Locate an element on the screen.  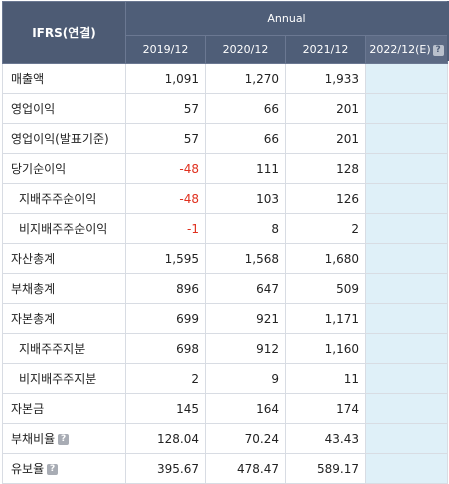
table-row: 매출액 1,091 1,270 1,933 is located at coordinates (225, 78).